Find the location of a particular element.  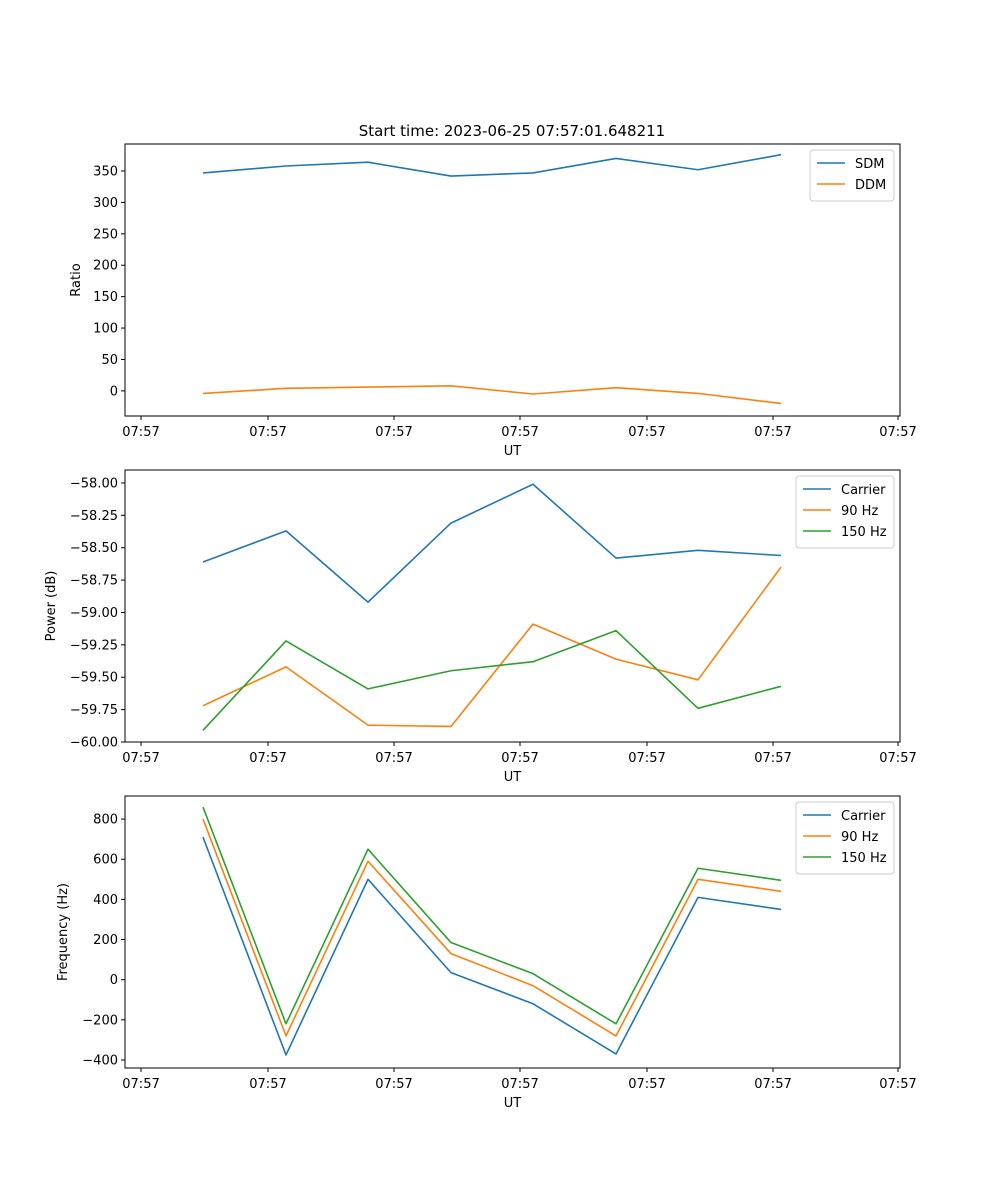

frequency-series-line-150-hz is located at coordinates (492, 915).